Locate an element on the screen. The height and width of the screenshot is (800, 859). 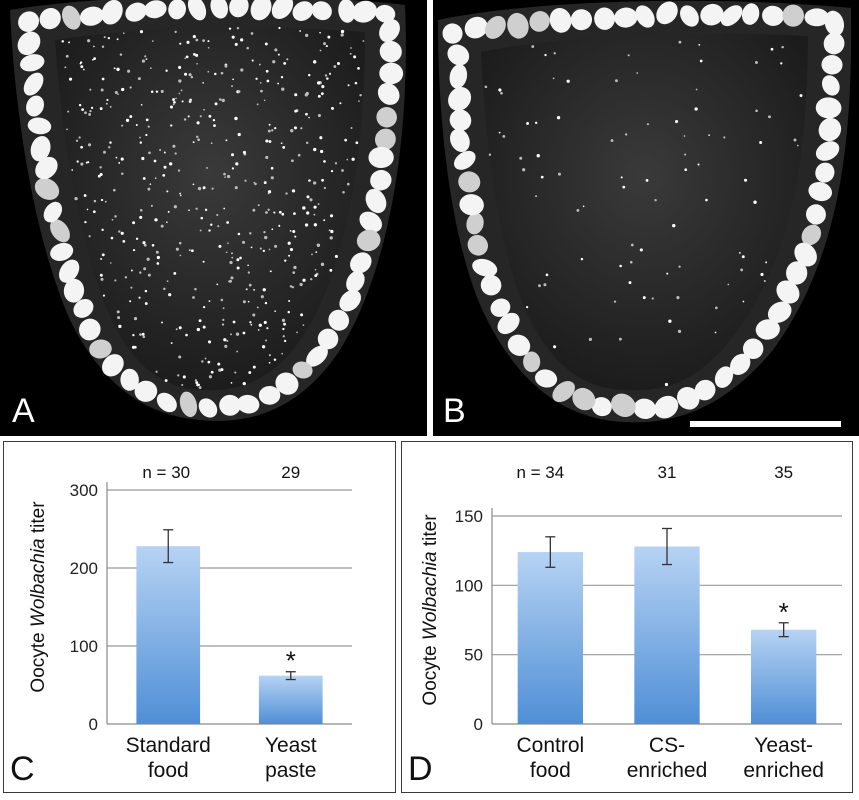
bar is located at coordinates (168, 635).